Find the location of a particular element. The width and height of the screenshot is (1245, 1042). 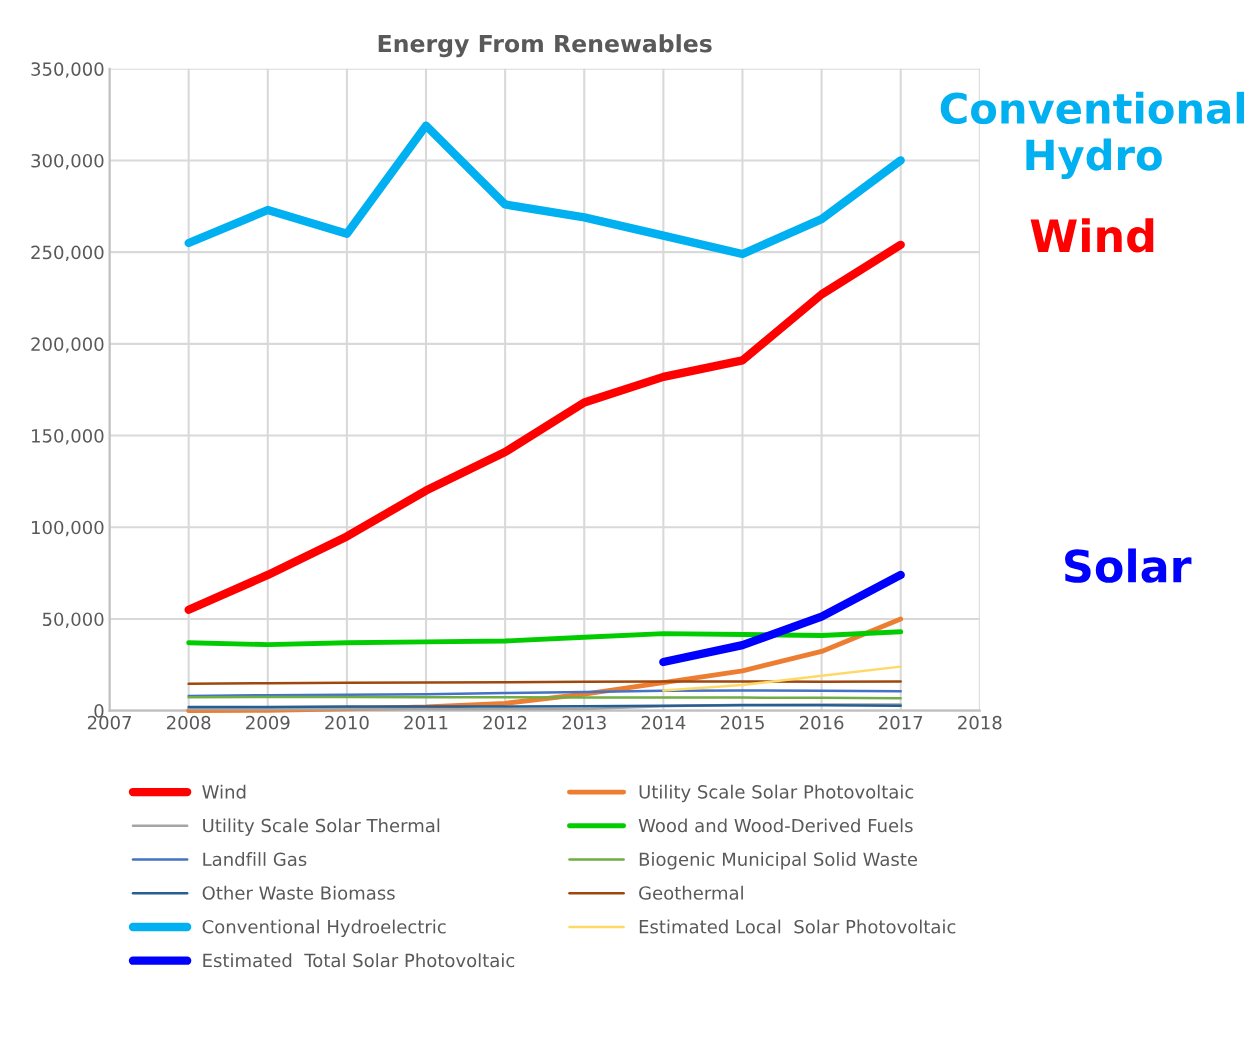

y-tick-label: 350,000 is located at coordinates (67, 70).